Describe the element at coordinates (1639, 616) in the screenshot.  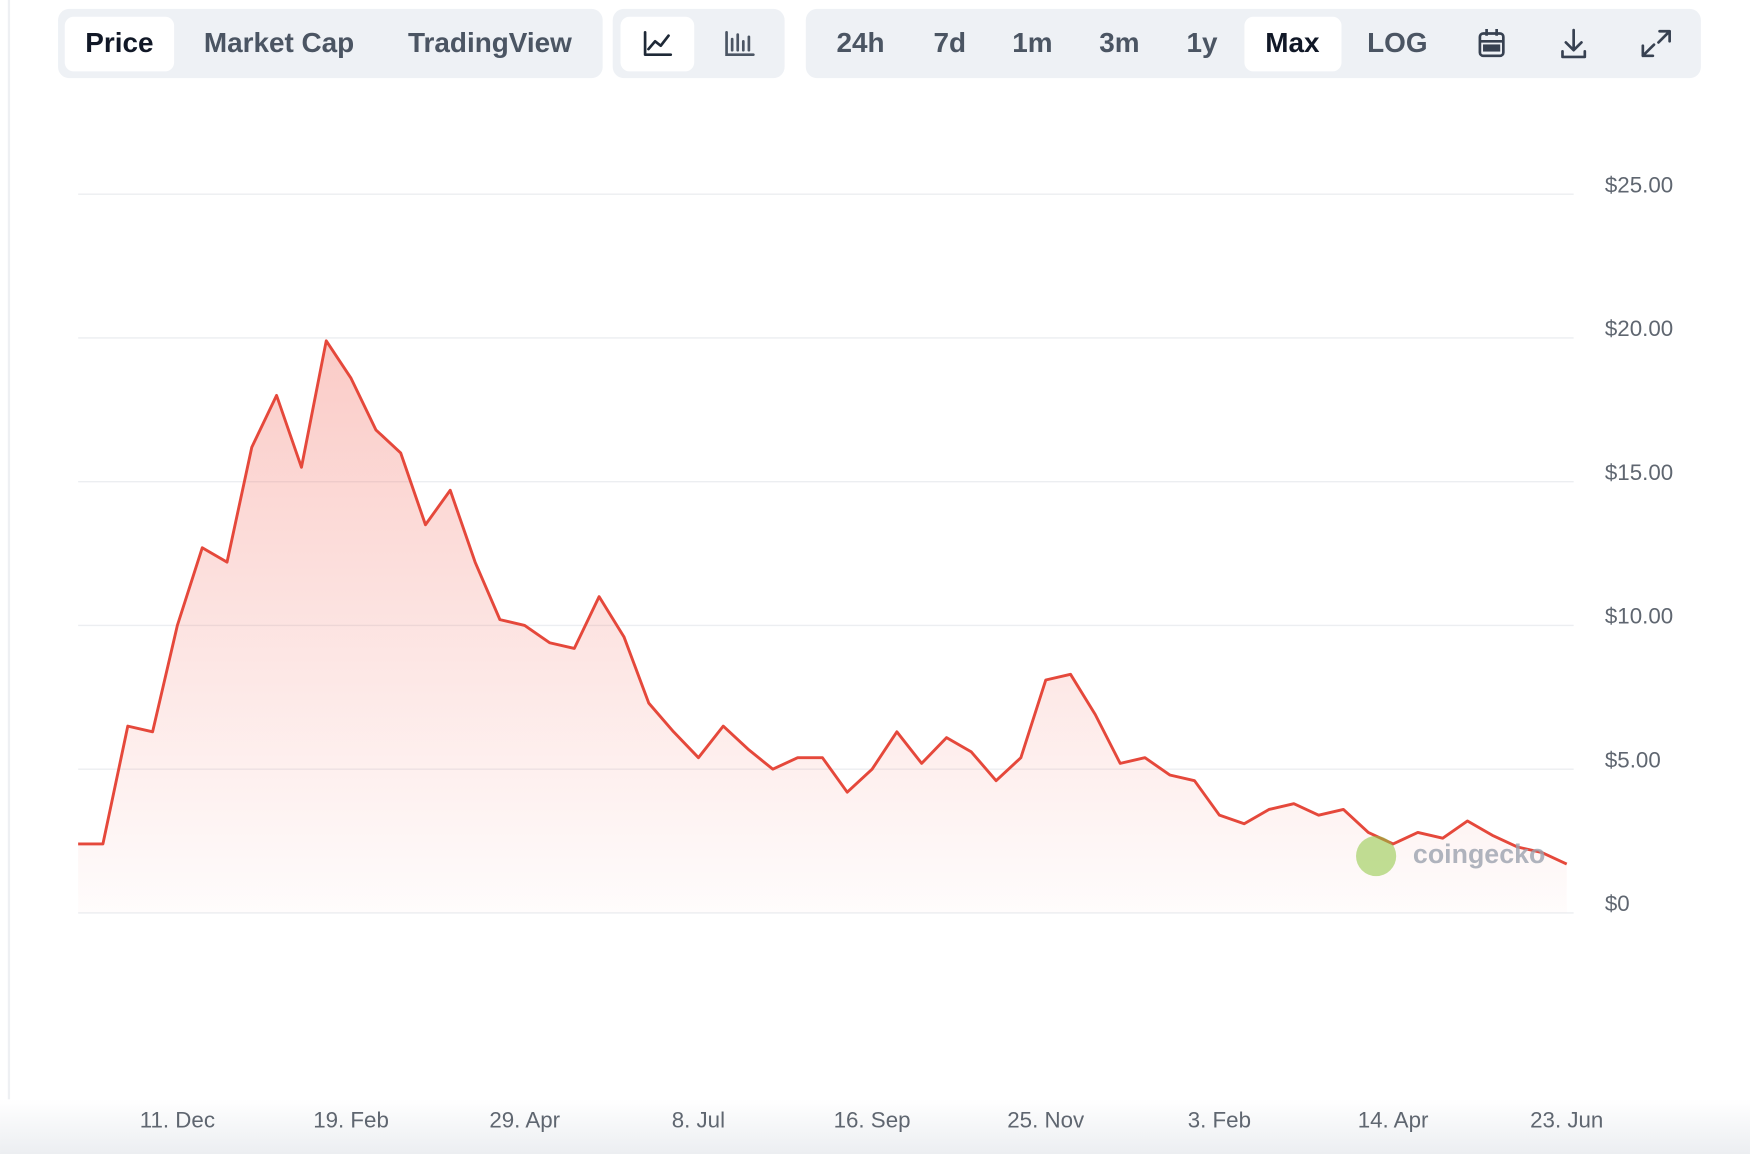
I see `y-tick-label: $10.00` at that location.